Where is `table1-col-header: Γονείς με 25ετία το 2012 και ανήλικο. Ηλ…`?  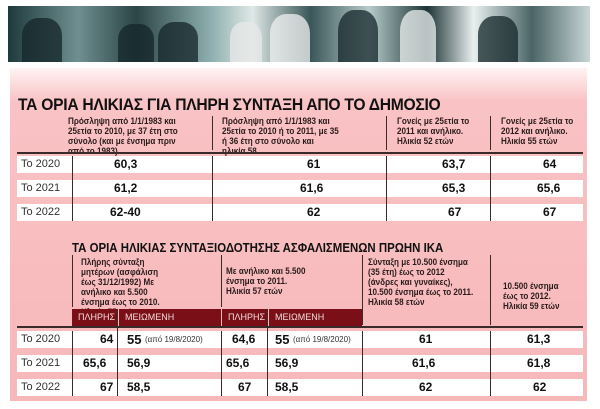
table1-col-header: Γονείς με 25ετία το 2012 και ανήλικο. Ηλ… is located at coordinates (537, 131).